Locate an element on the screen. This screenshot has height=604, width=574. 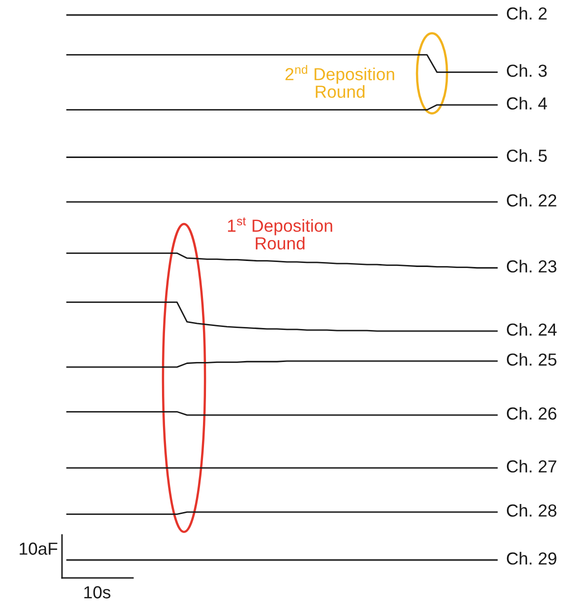
series-label: Ch. 3 is located at coordinates (526, 70).